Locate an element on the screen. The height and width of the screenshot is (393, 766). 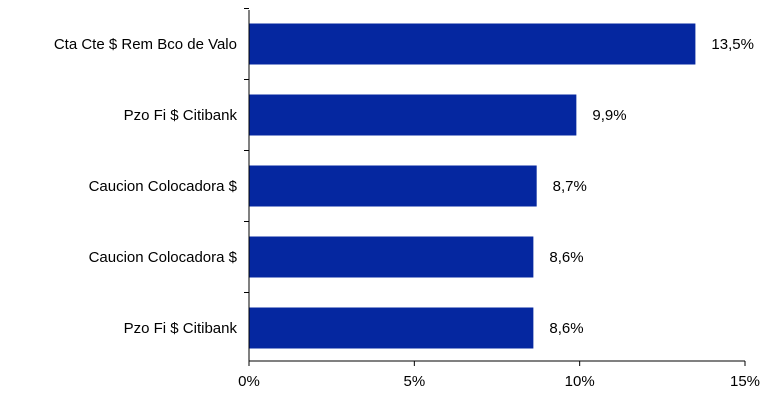
x-tick-label: 15% is located at coordinates (745, 381).